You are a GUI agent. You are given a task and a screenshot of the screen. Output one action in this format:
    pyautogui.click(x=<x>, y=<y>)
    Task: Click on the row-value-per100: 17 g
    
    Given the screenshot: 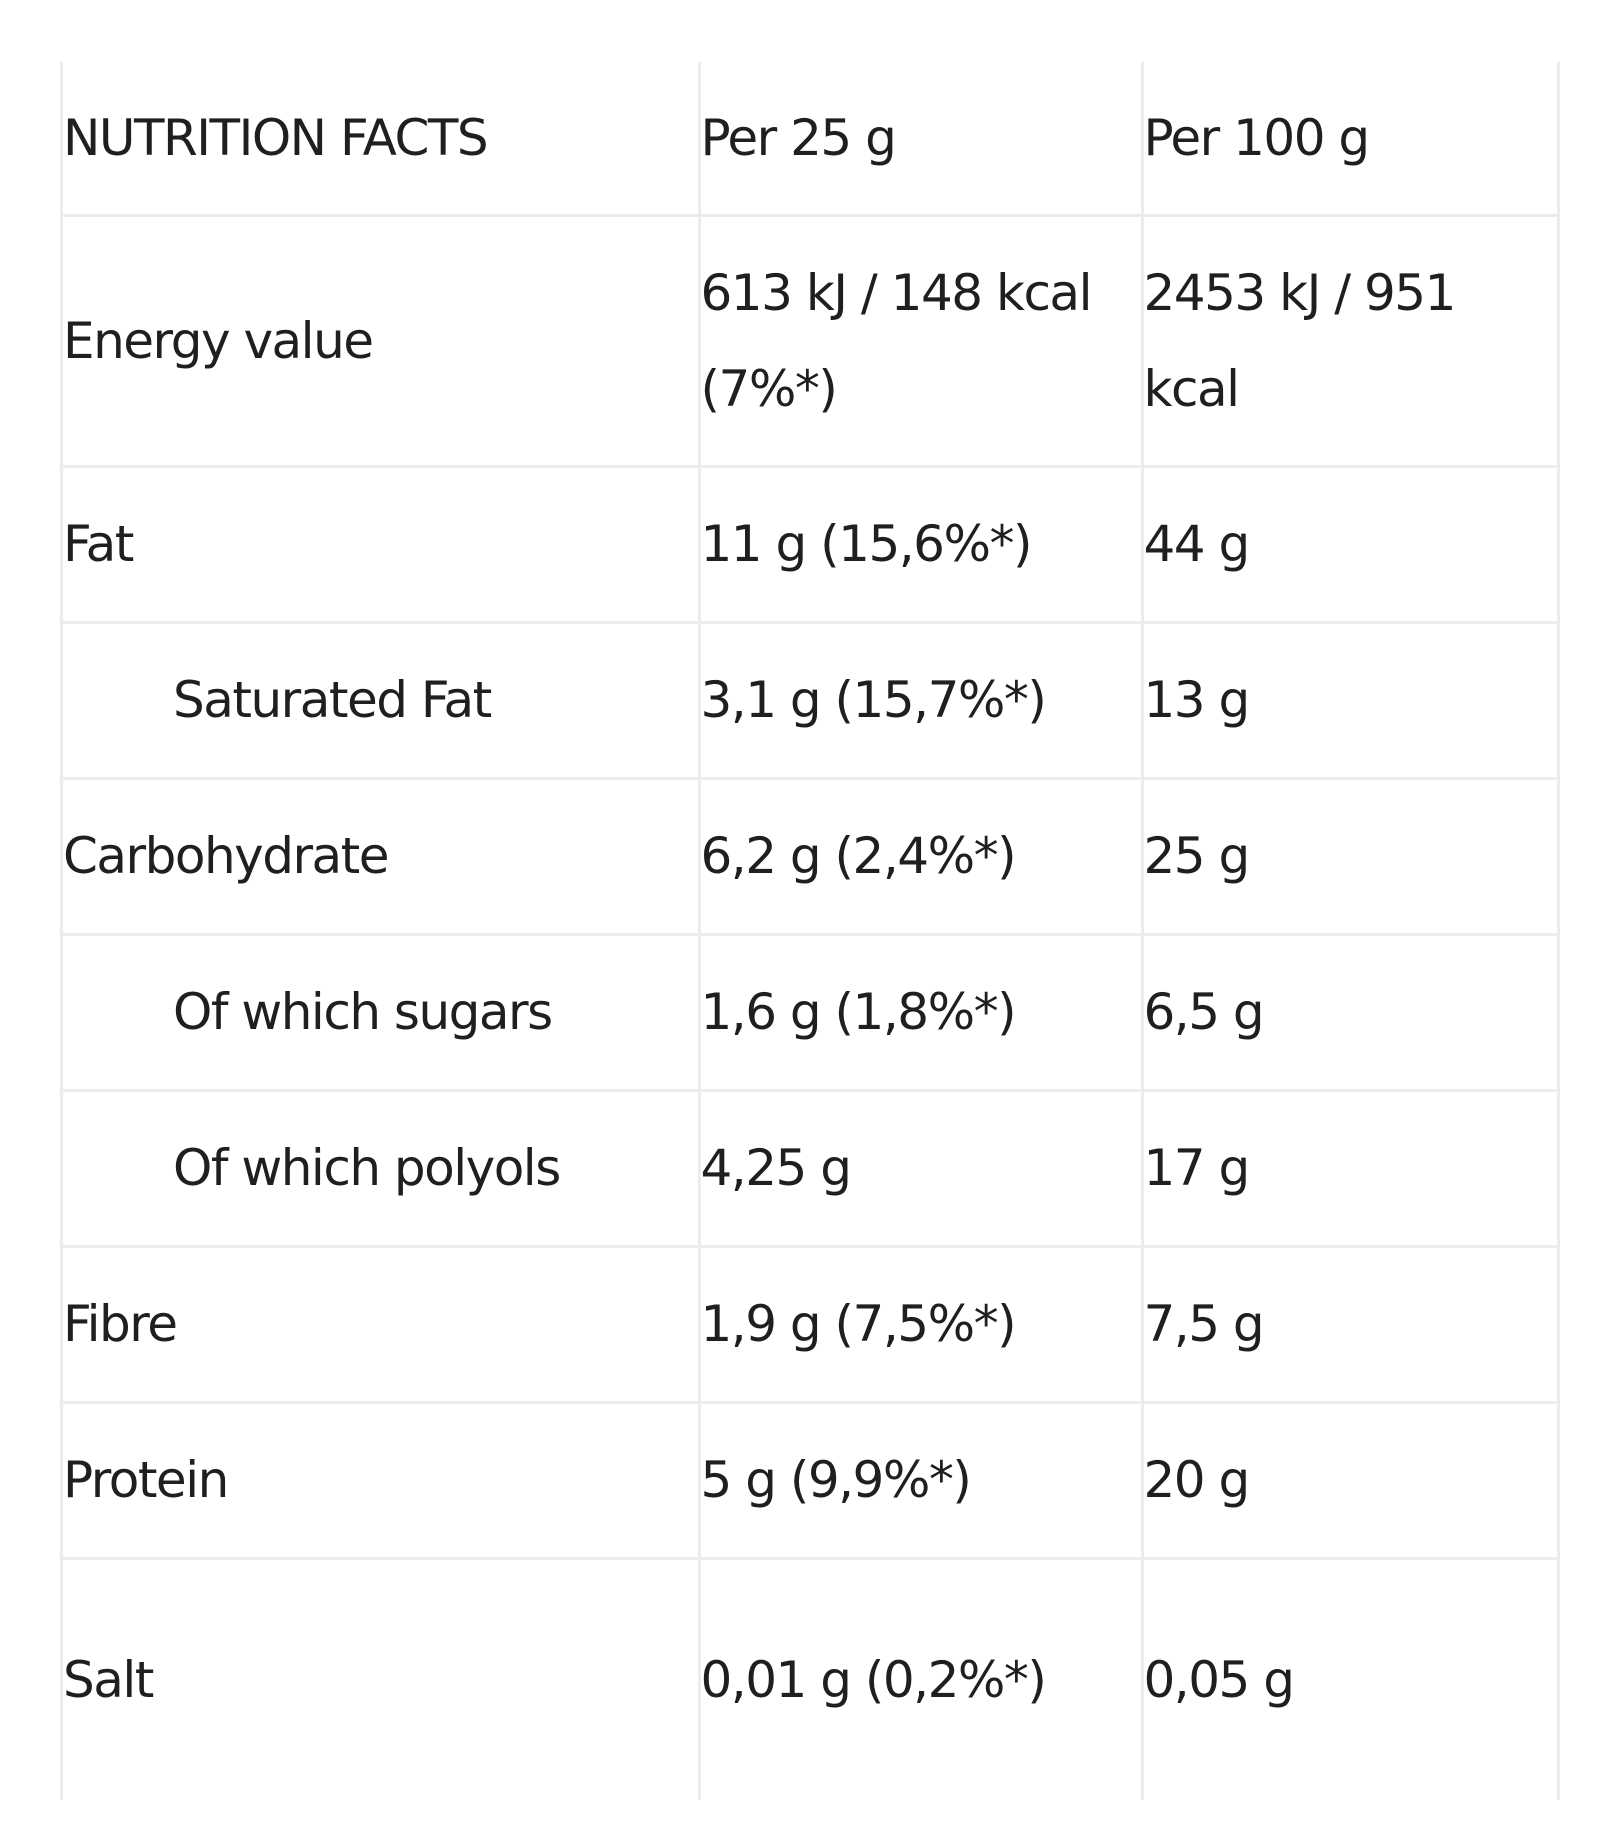 What is the action you would take?
    pyautogui.click(x=1348, y=1169)
    